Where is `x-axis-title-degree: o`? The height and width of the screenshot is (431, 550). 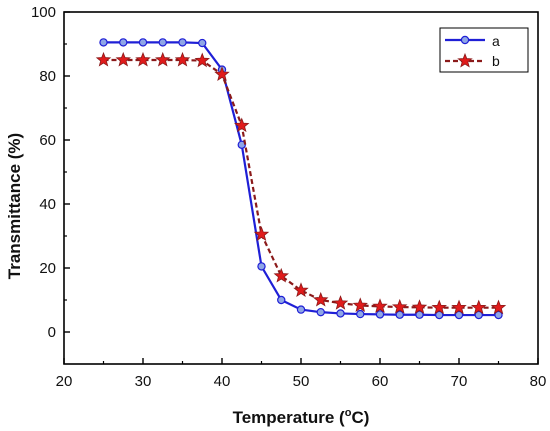
x-axis-title-degree: o is located at coordinates (348, 413).